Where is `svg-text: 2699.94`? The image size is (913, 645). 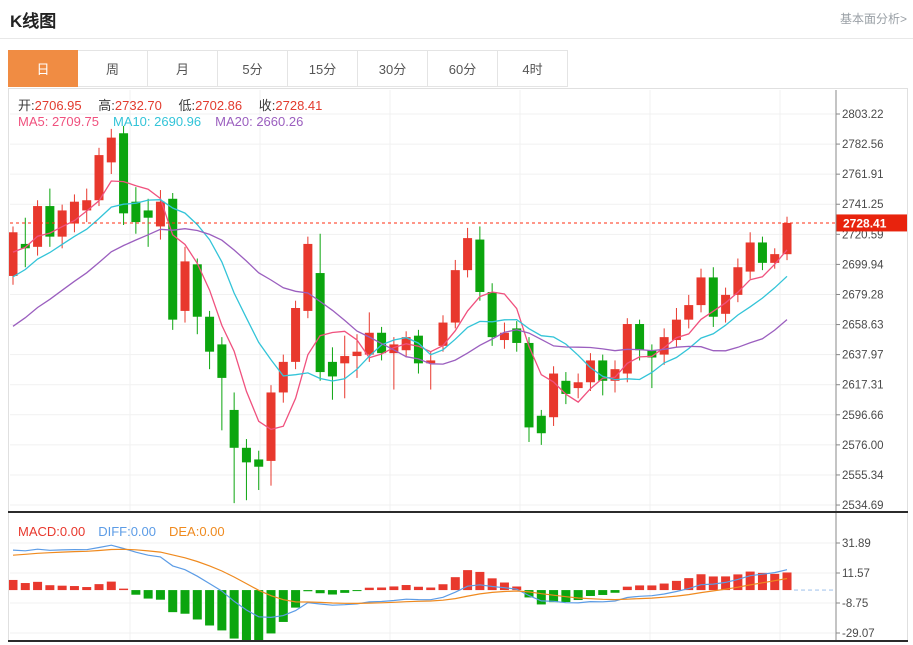
svg-text: 2699.94 is located at coordinates (863, 265).